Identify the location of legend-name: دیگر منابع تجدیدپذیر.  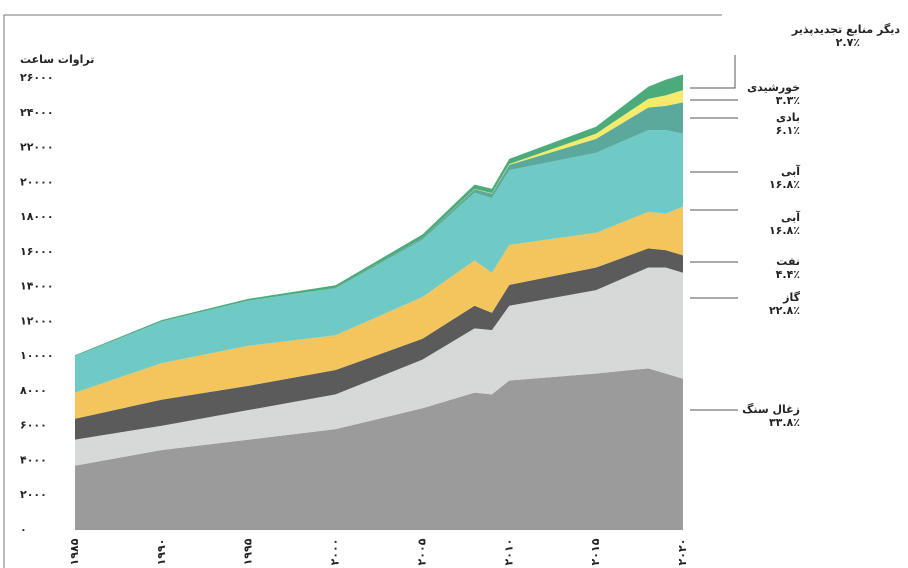
(845, 29).